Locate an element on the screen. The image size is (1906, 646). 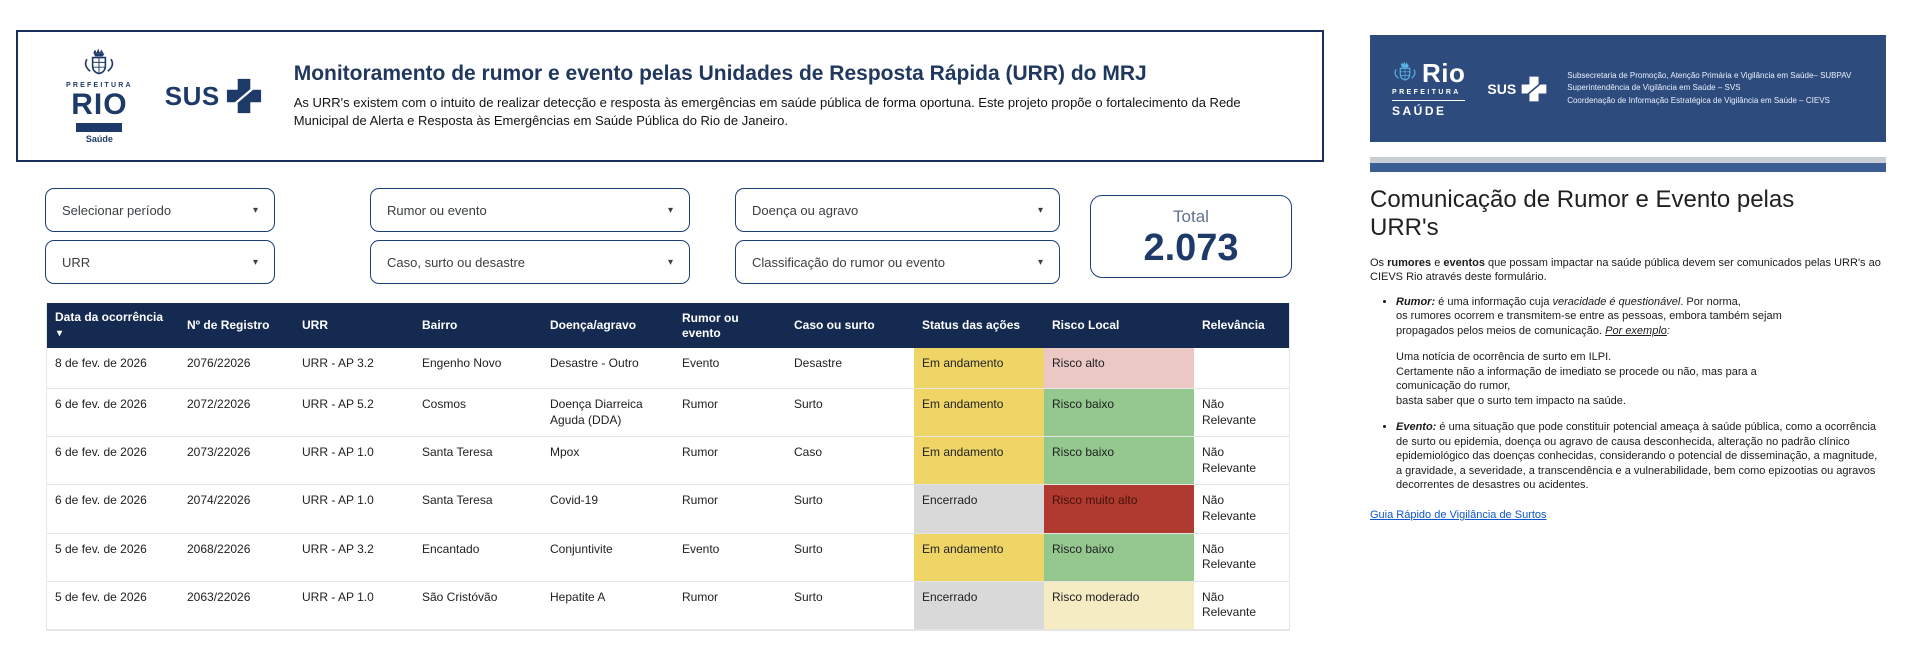
rio-saude-logo: Rio PREFEITURA SAÚDE is located at coordinates (1429, 88).